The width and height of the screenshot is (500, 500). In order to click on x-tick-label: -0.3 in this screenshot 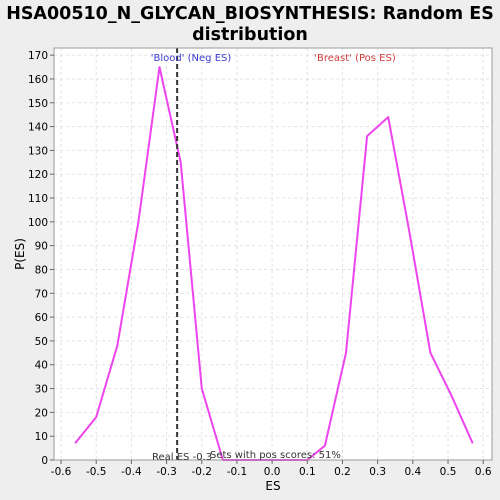, I will do `click(166, 472)`.